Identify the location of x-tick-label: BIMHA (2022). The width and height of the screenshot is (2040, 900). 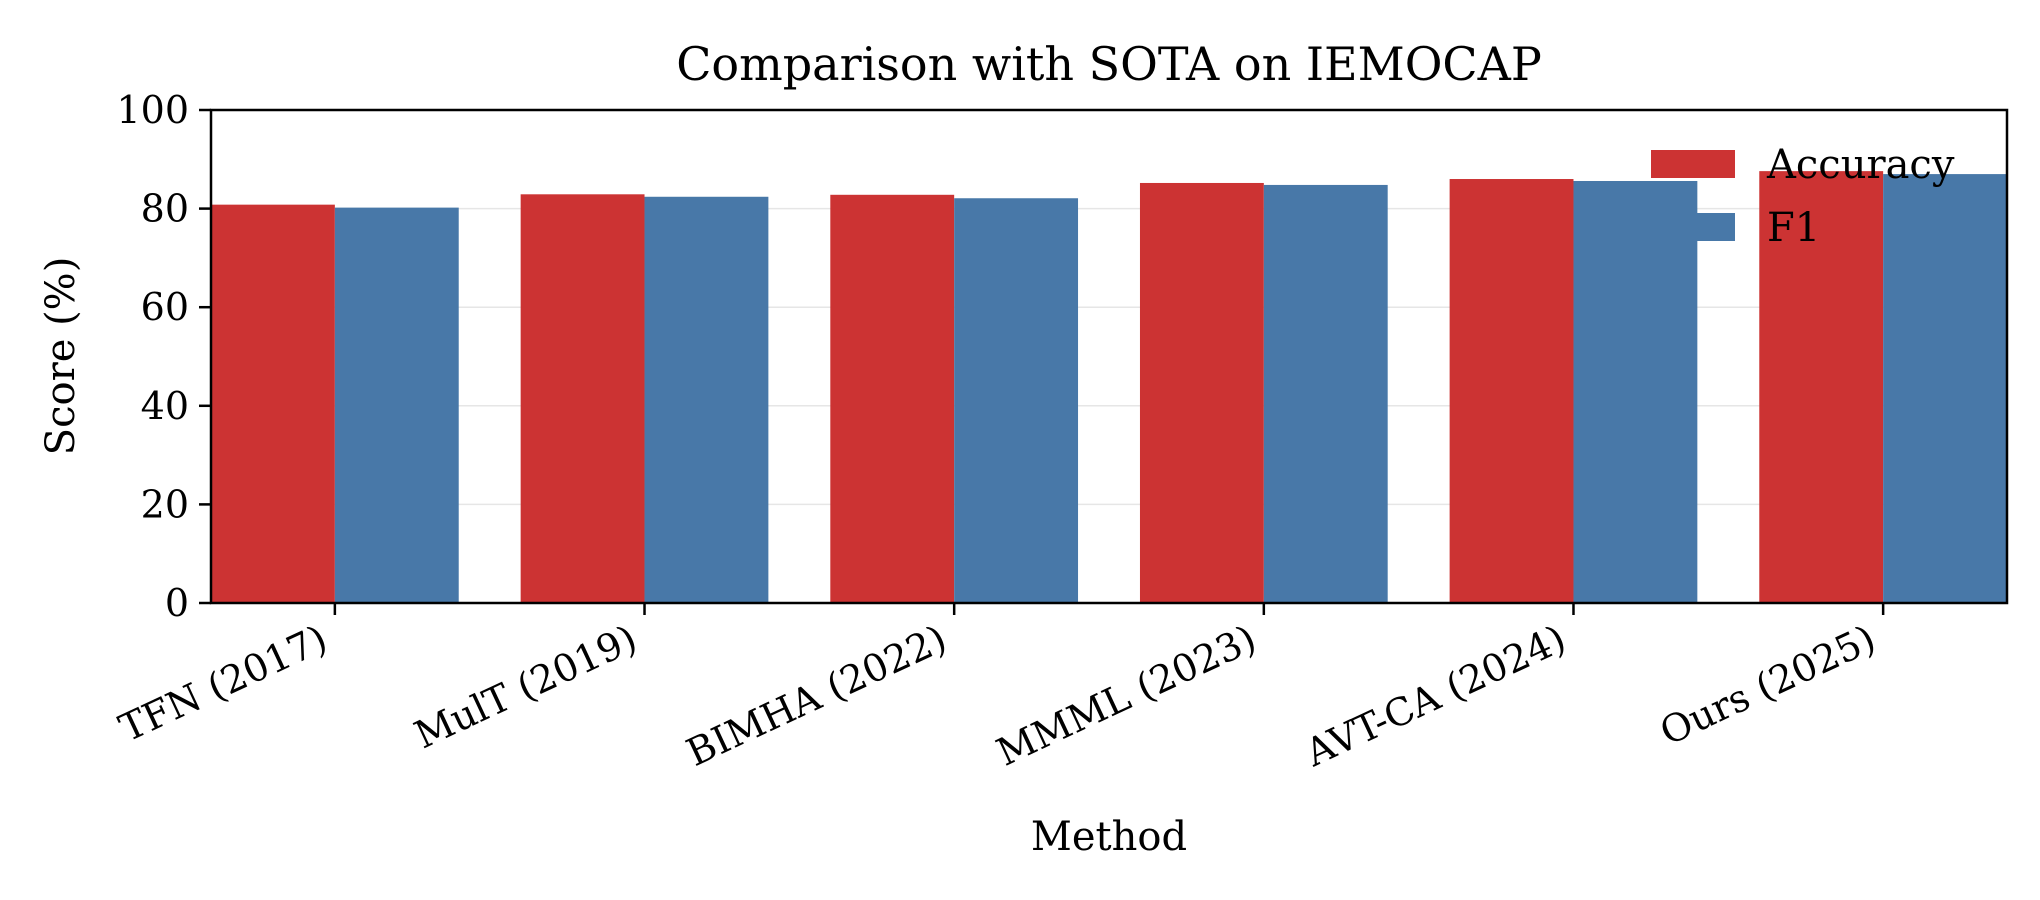
(816, 695).